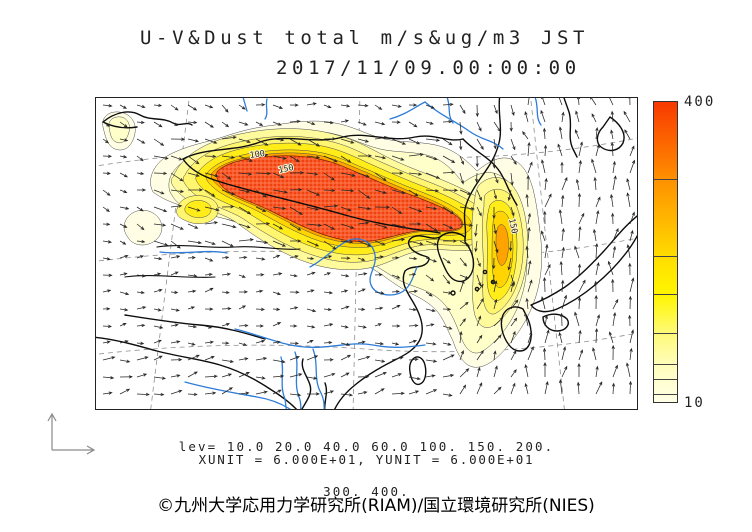 The width and height of the screenshot is (752, 532). What do you see at coordinates (286, 169) in the screenshot?
I see `contour-label-150-main: 150` at bounding box center [286, 169].